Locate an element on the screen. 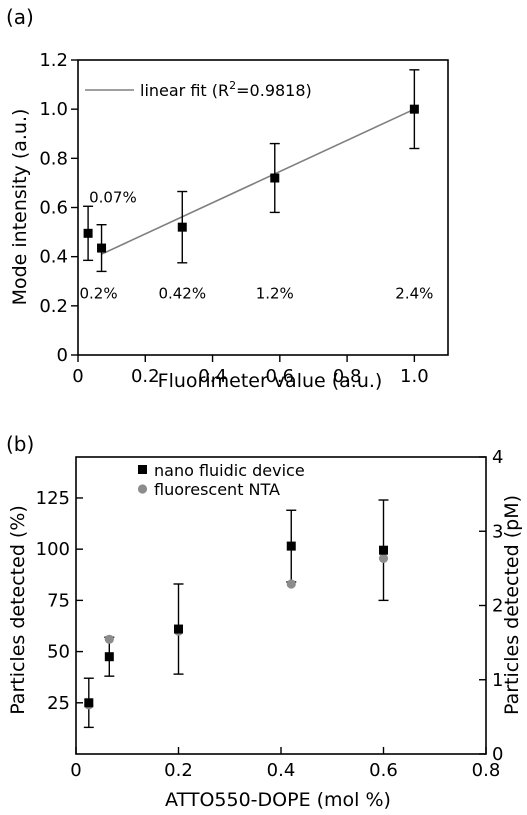 This screenshot has height=815, width=527. panel-b-x-axis-title: ATTO550-DOPE (mol %) is located at coordinates (278, 800).